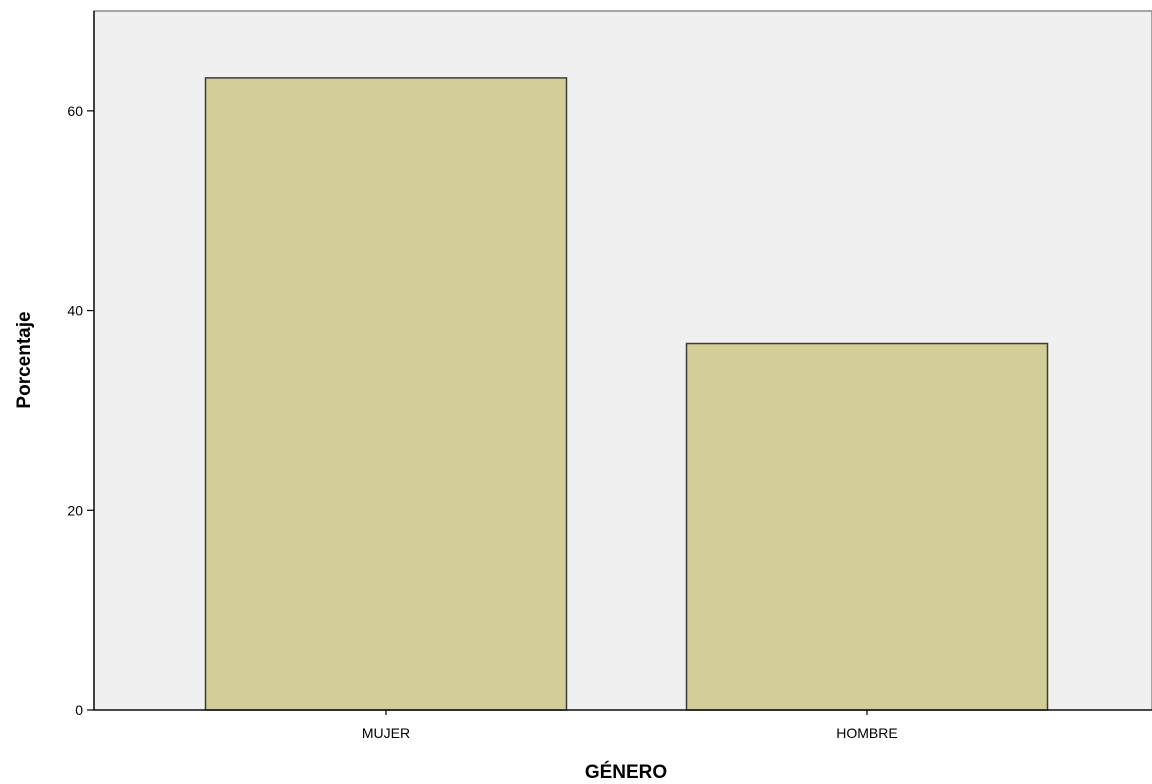 The width and height of the screenshot is (1152, 784). What do you see at coordinates (24, 359) in the screenshot?
I see `y-axis-title: Porcentaje` at bounding box center [24, 359].